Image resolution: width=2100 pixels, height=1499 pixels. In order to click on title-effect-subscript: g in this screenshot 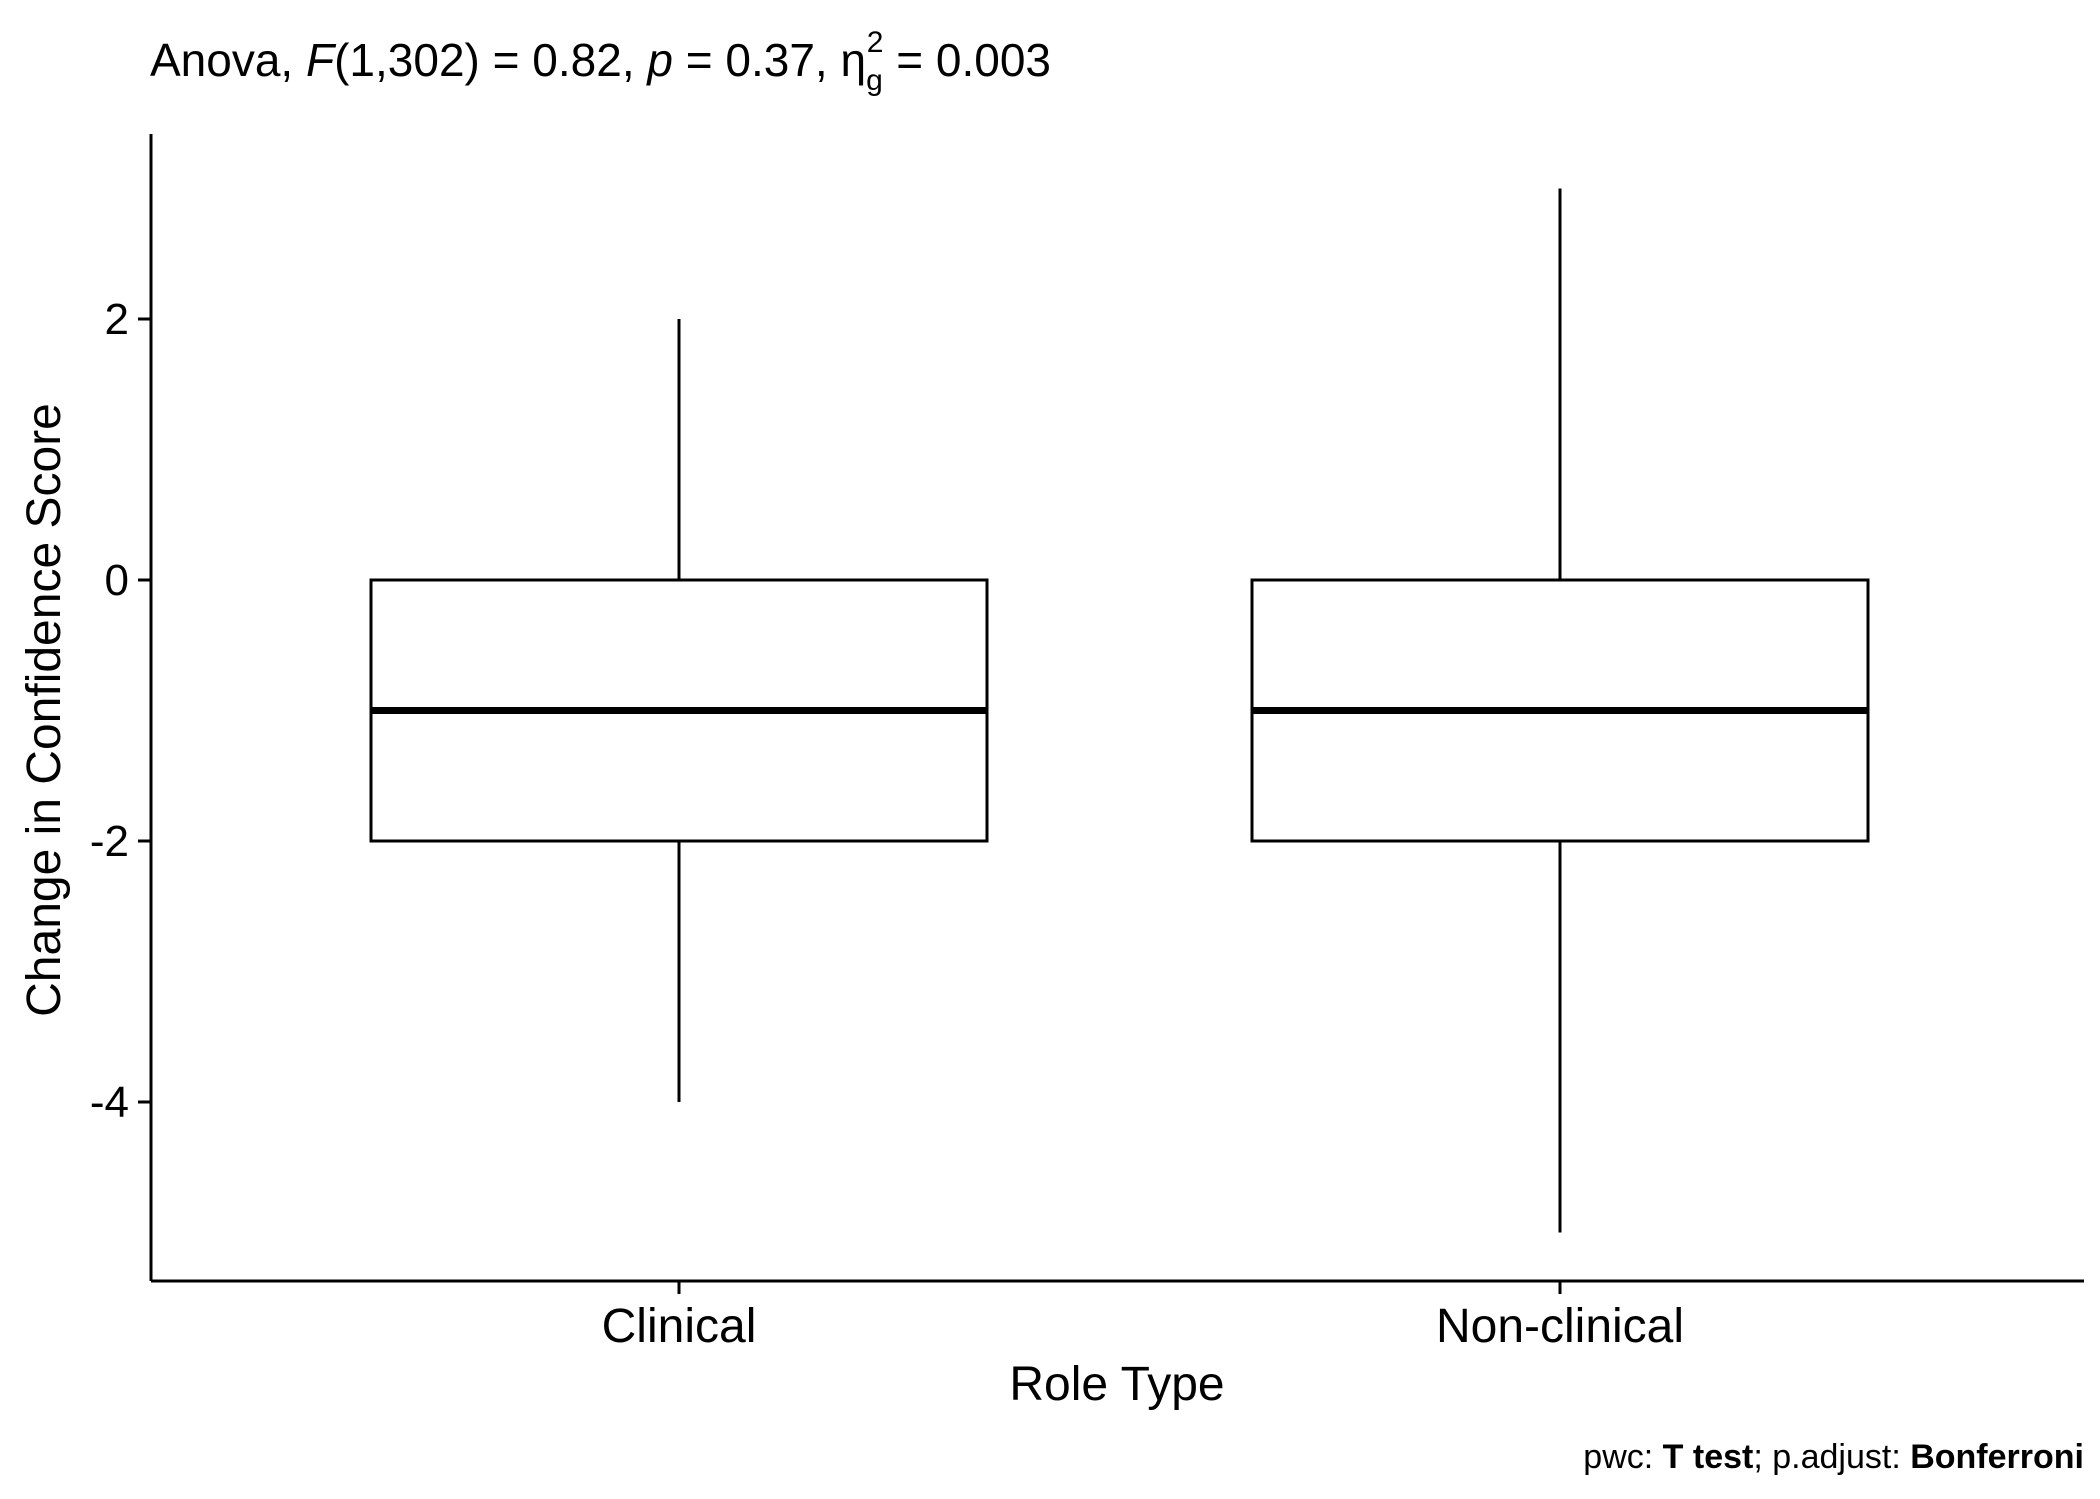, I will do `click(874, 80)`.